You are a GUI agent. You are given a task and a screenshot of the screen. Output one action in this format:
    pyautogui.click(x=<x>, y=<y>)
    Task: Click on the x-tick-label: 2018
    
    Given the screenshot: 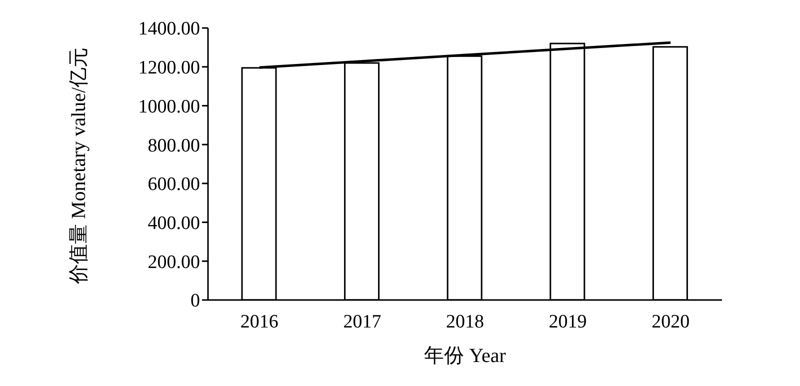 What is the action you would take?
    pyautogui.click(x=465, y=321)
    